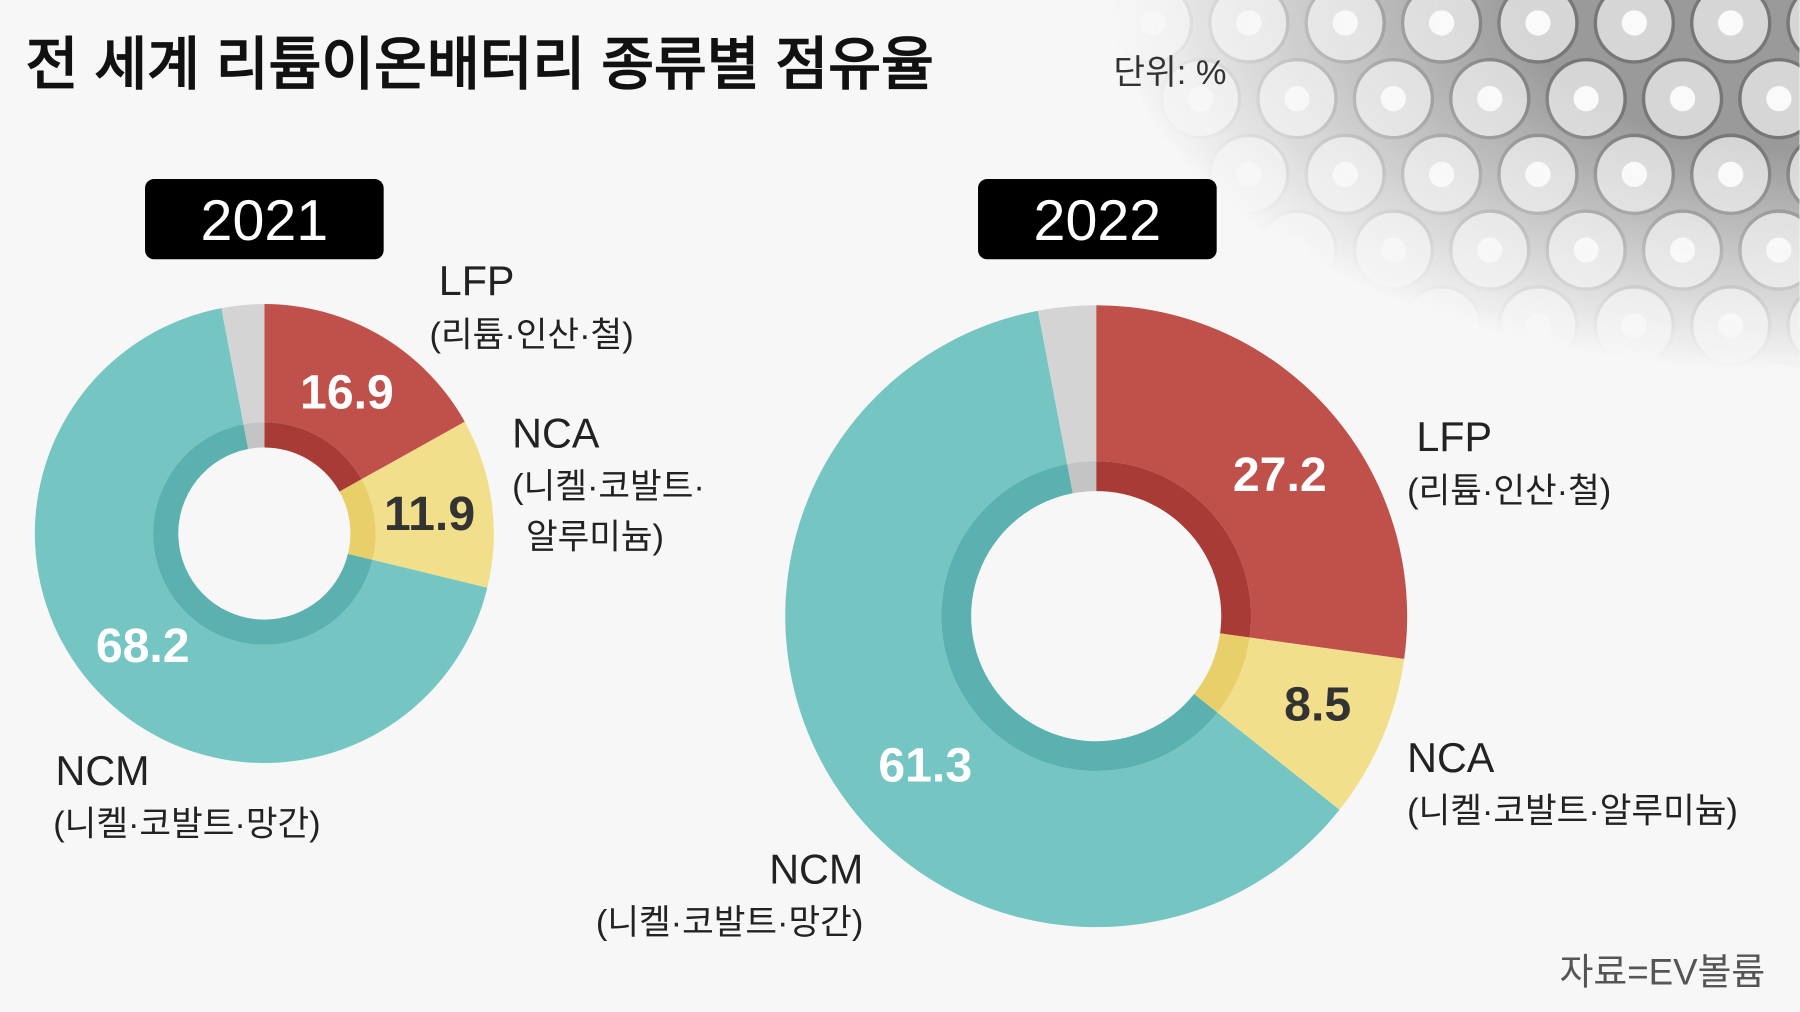  I want to click on value-label-nca: 11.9, so click(429, 514).